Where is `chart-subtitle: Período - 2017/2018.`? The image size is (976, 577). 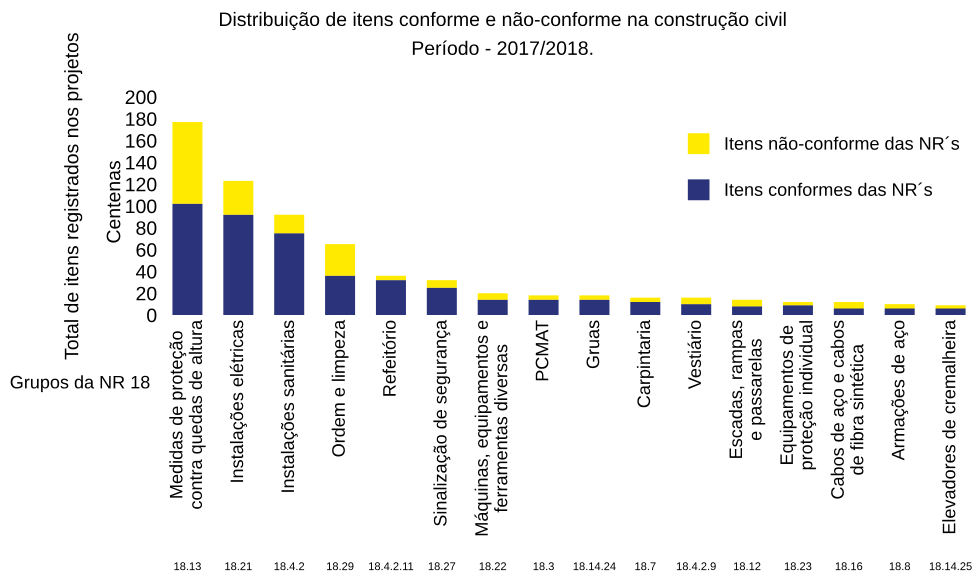
chart-subtitle: Período - 2017/2018. is located at coordinates (502, 48).